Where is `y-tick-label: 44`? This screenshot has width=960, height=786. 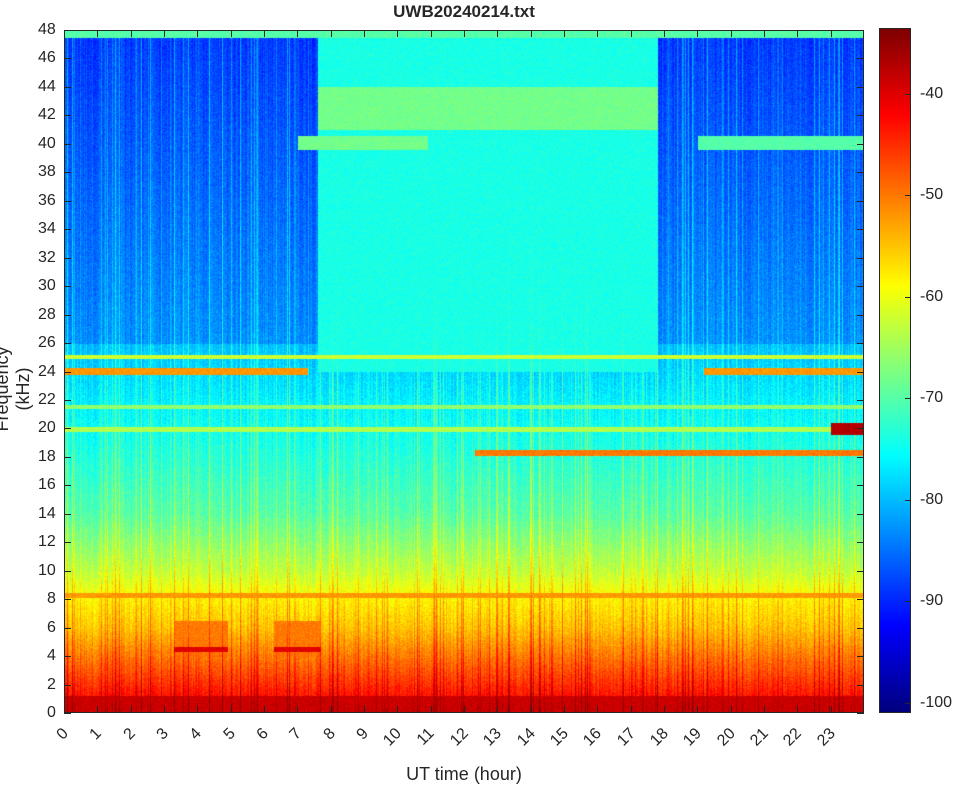 y-tick-label: 44 is located at coordinates (47, 86).